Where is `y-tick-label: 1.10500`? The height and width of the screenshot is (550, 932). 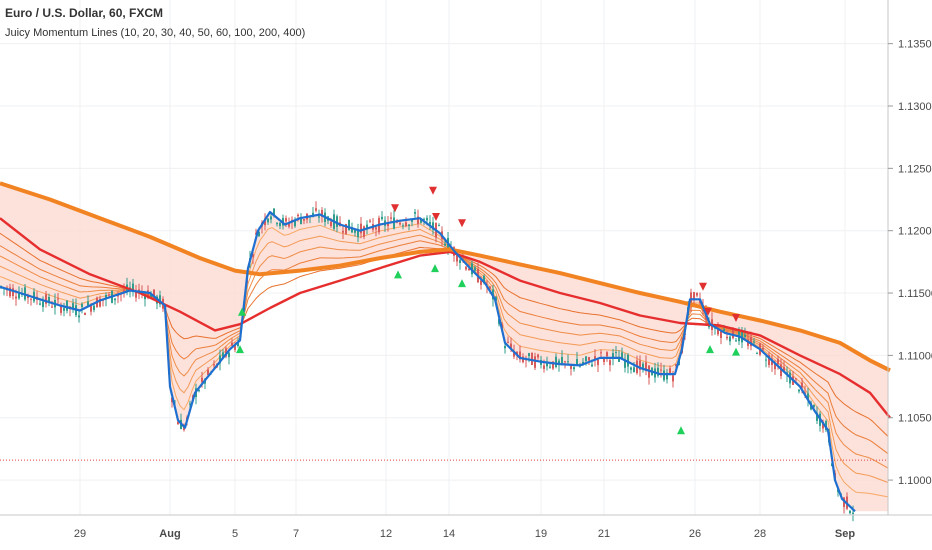
y-tick-label: 1.10500 is located at coordinates (915, 419).